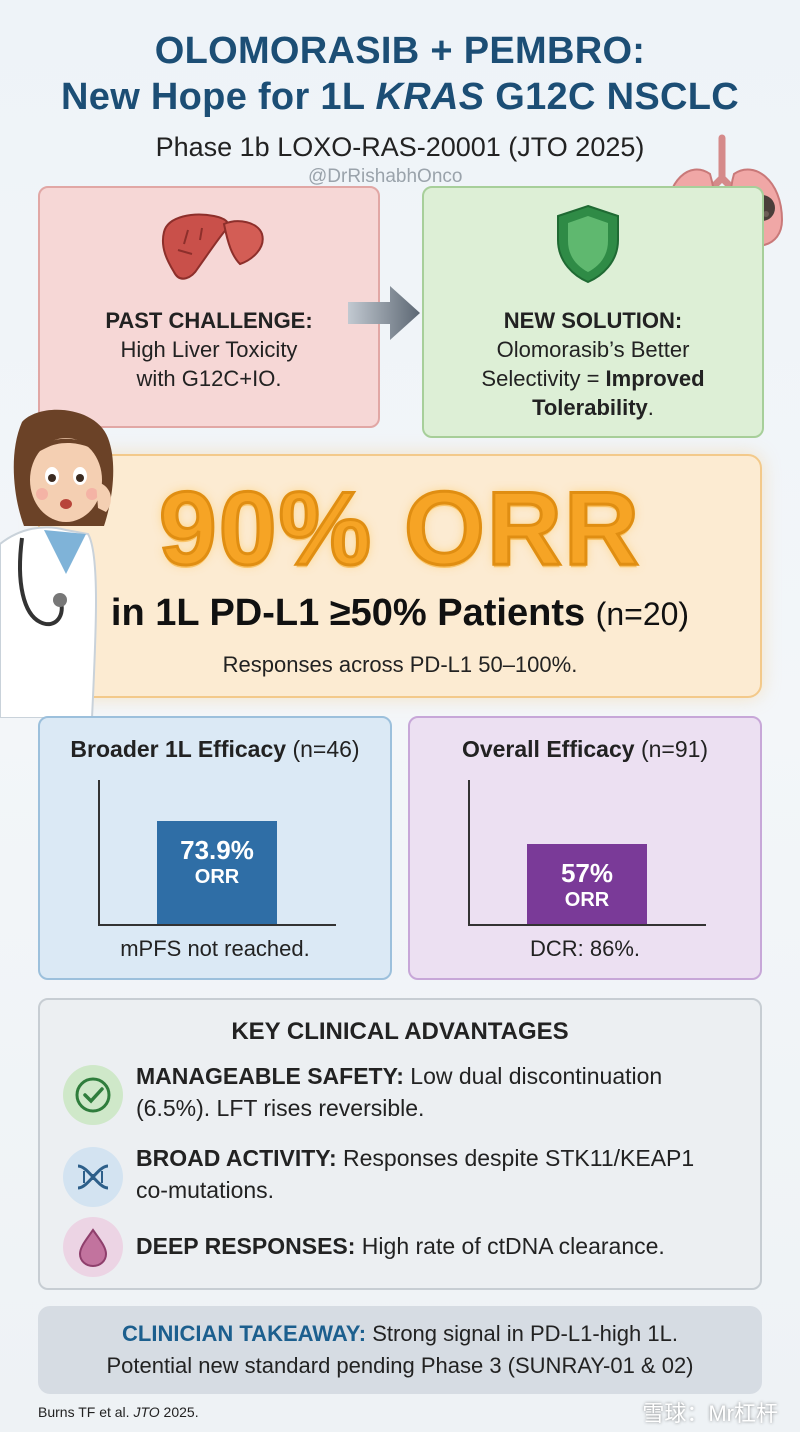 Image resolution: width=800 pixels, height=1432 pixels. What do you see at coordinates (588, 244) in the screenshot?
I see `shield-icon` at bounding box center [588, 244].